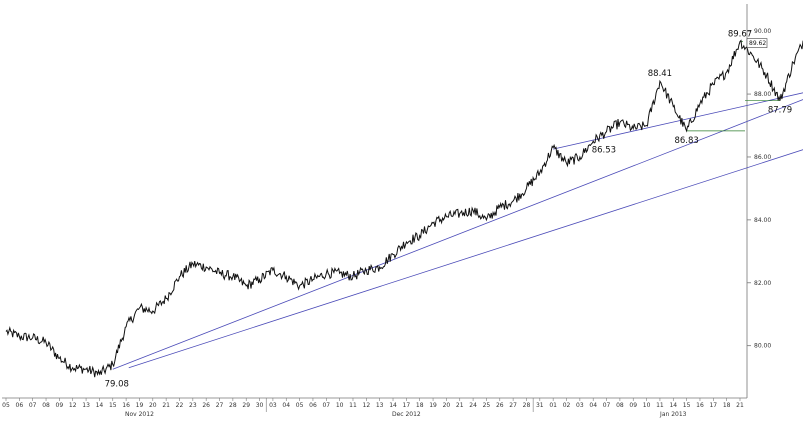 Image resolution: width=803 pixels, height=433 pixels. What do you see at coordinates (487, 405) in the screenshot?
I see `x-tick-label: 25` at bounding box center [487, 405].